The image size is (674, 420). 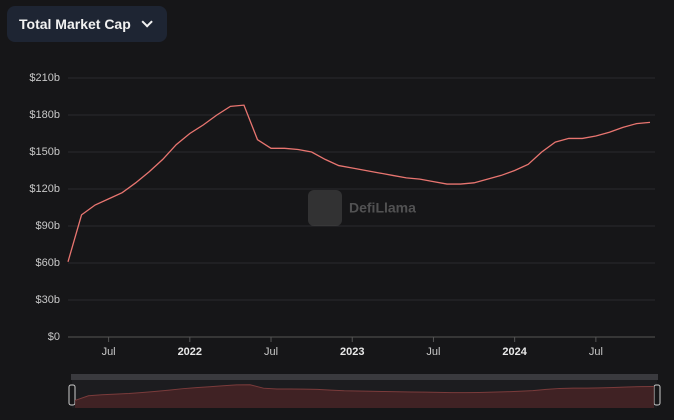 What do you see at coordinates (364, 392) in the screenshot?
I see `brush-line-series` at bounding box center [364, 392].